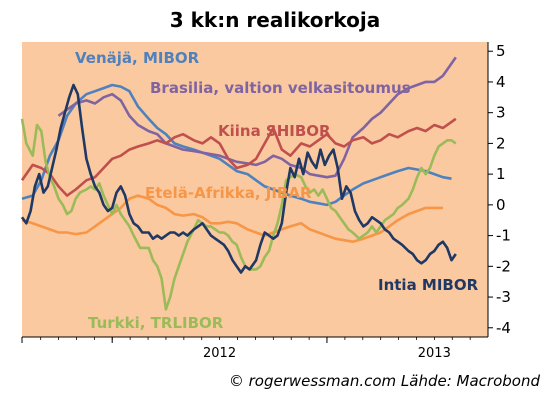 The width and height of the screenshot is (550, 400). Describe the element at coordinates (501, 51) in the screenshot. I see `y-tick-label: 5` at that location.